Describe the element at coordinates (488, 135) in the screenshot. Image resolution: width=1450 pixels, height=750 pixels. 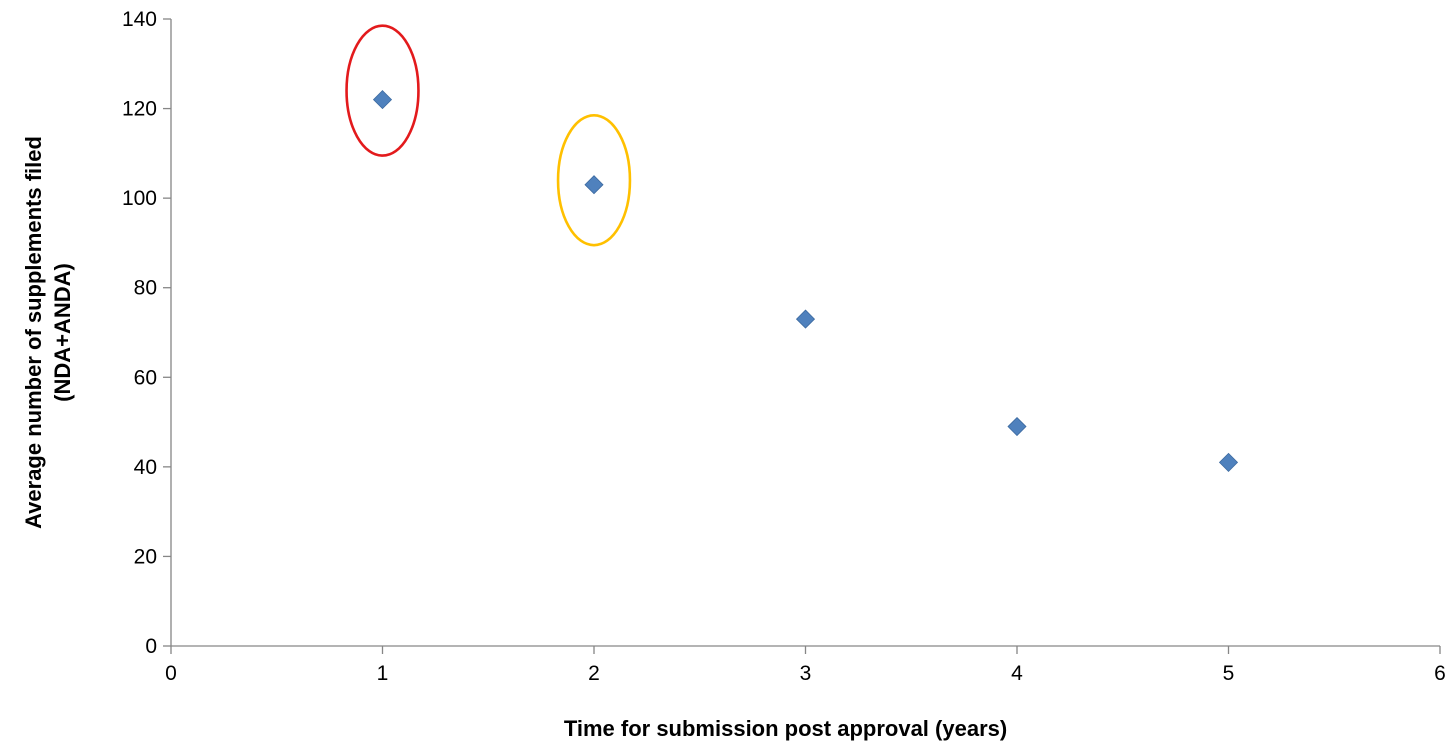
I see `highlights-group` at that location.